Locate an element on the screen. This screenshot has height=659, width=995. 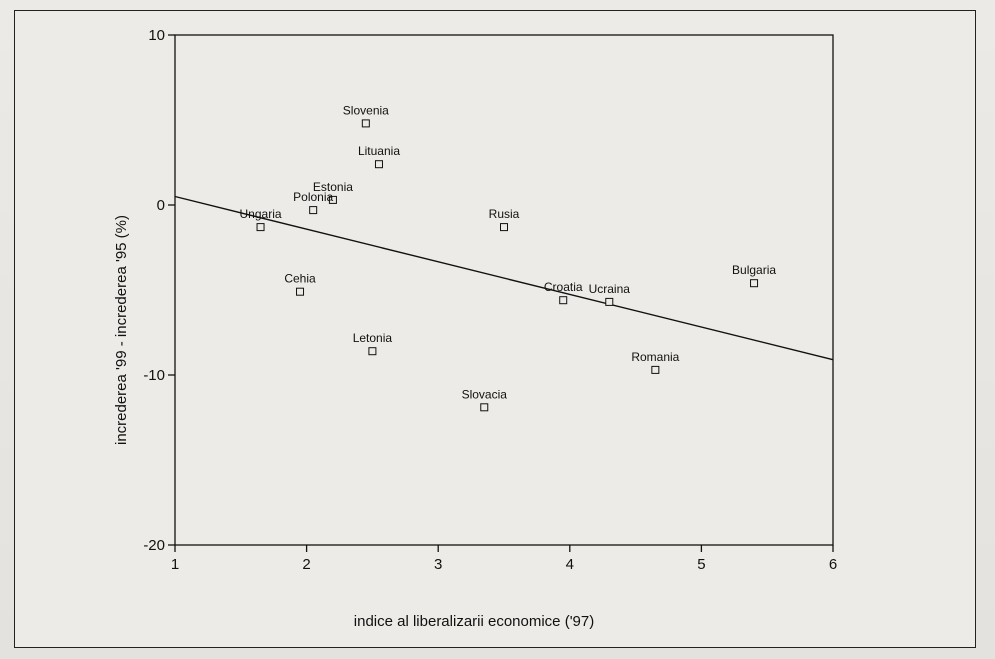
data-point-label: Romania is located at coordinates (655, 357).